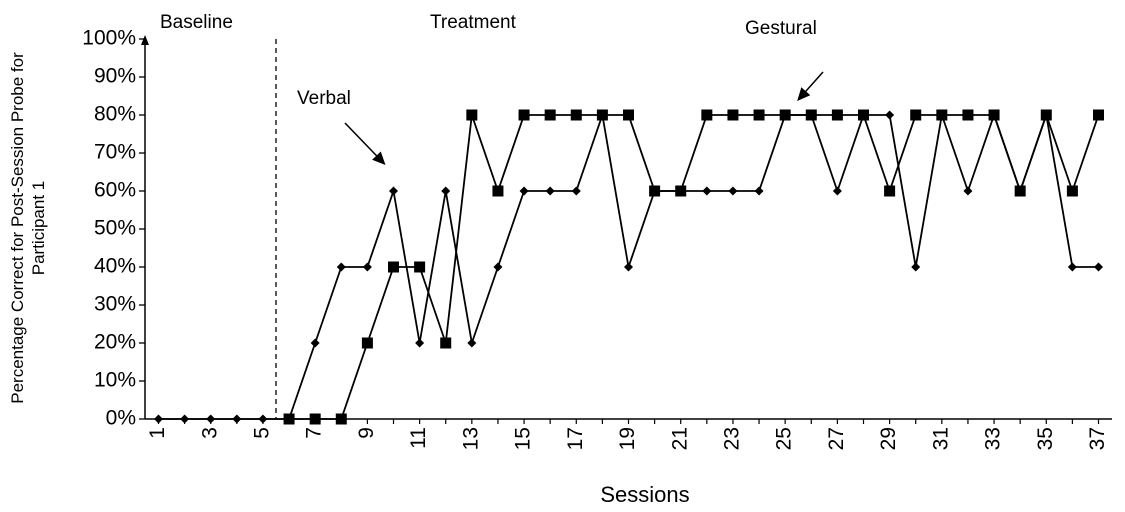  I want to click on x-tick-label: 3, so click(209, 433).